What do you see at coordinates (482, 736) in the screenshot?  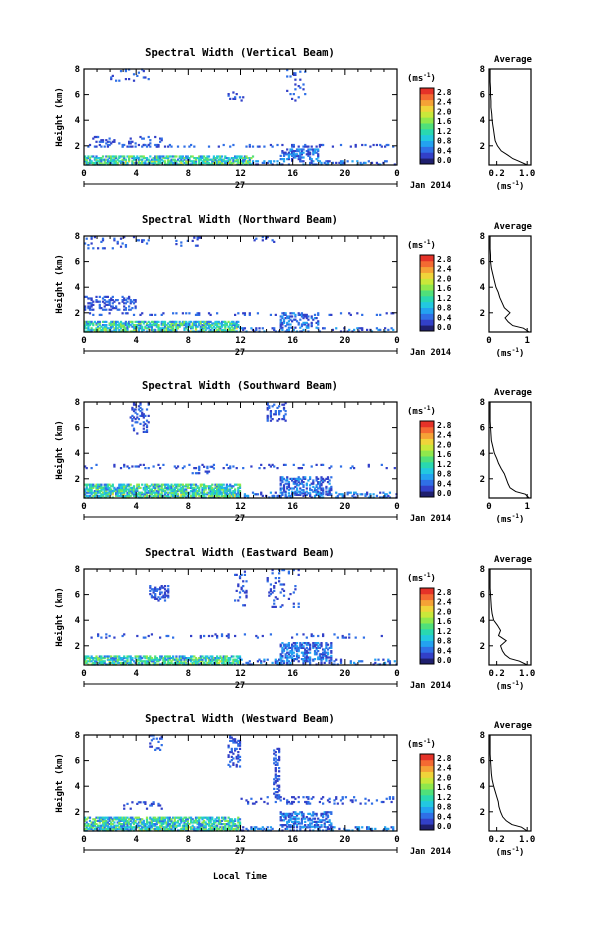 I see `average-y-tick-label: 8` at bounding box center [482, 736].